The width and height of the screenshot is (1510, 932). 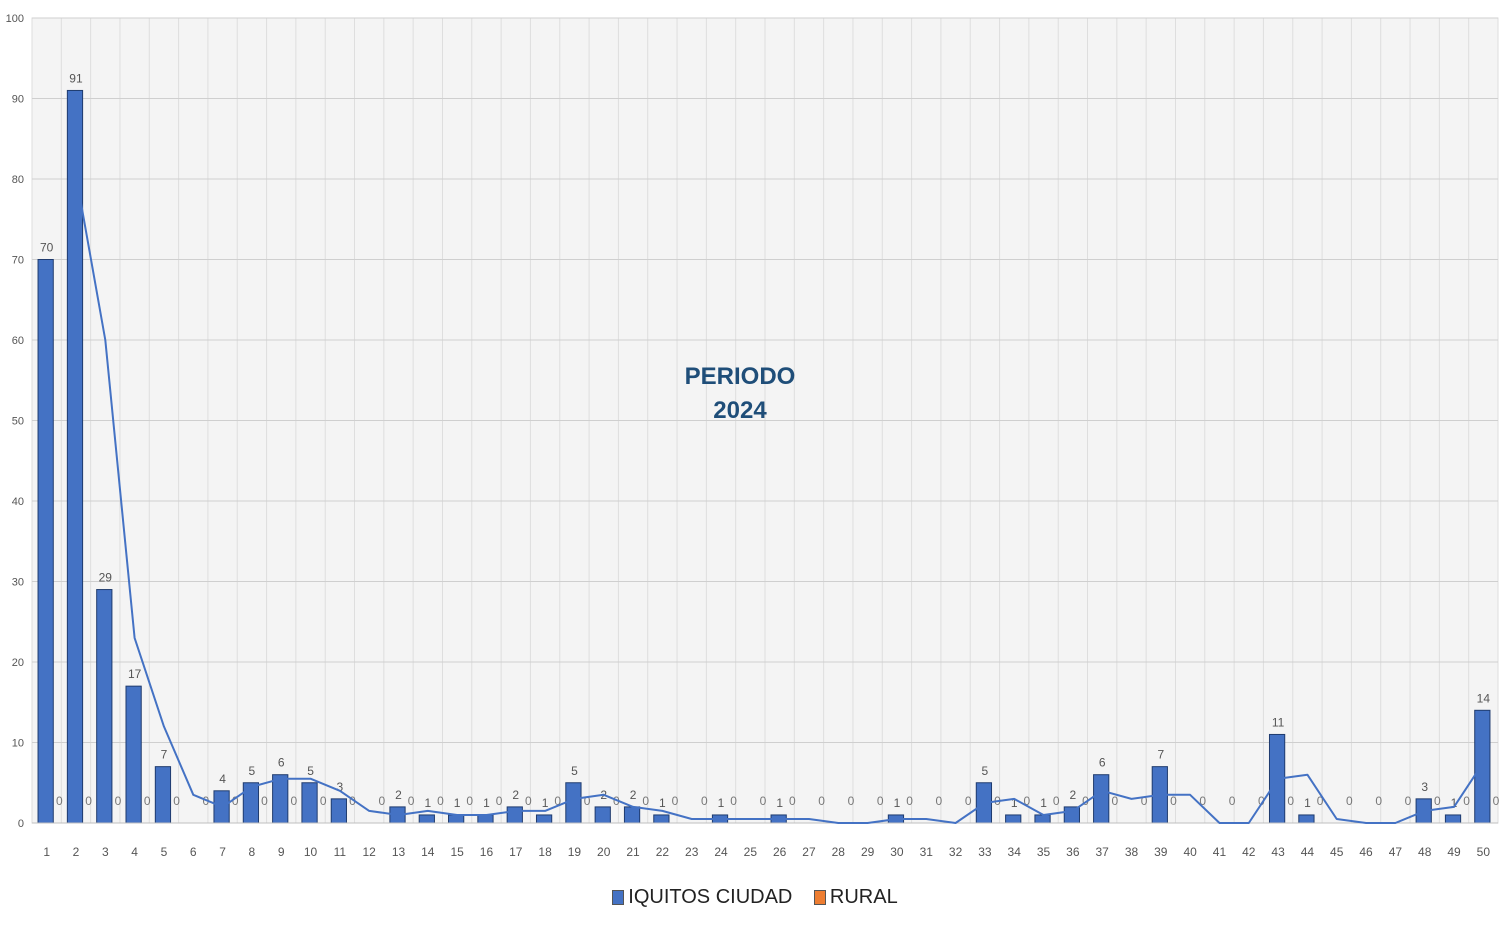 What do you see at coordinates (740, 410) in the screenshot?
I see `period-annotation-line-2: 2024` at bounding box center [740, 410].